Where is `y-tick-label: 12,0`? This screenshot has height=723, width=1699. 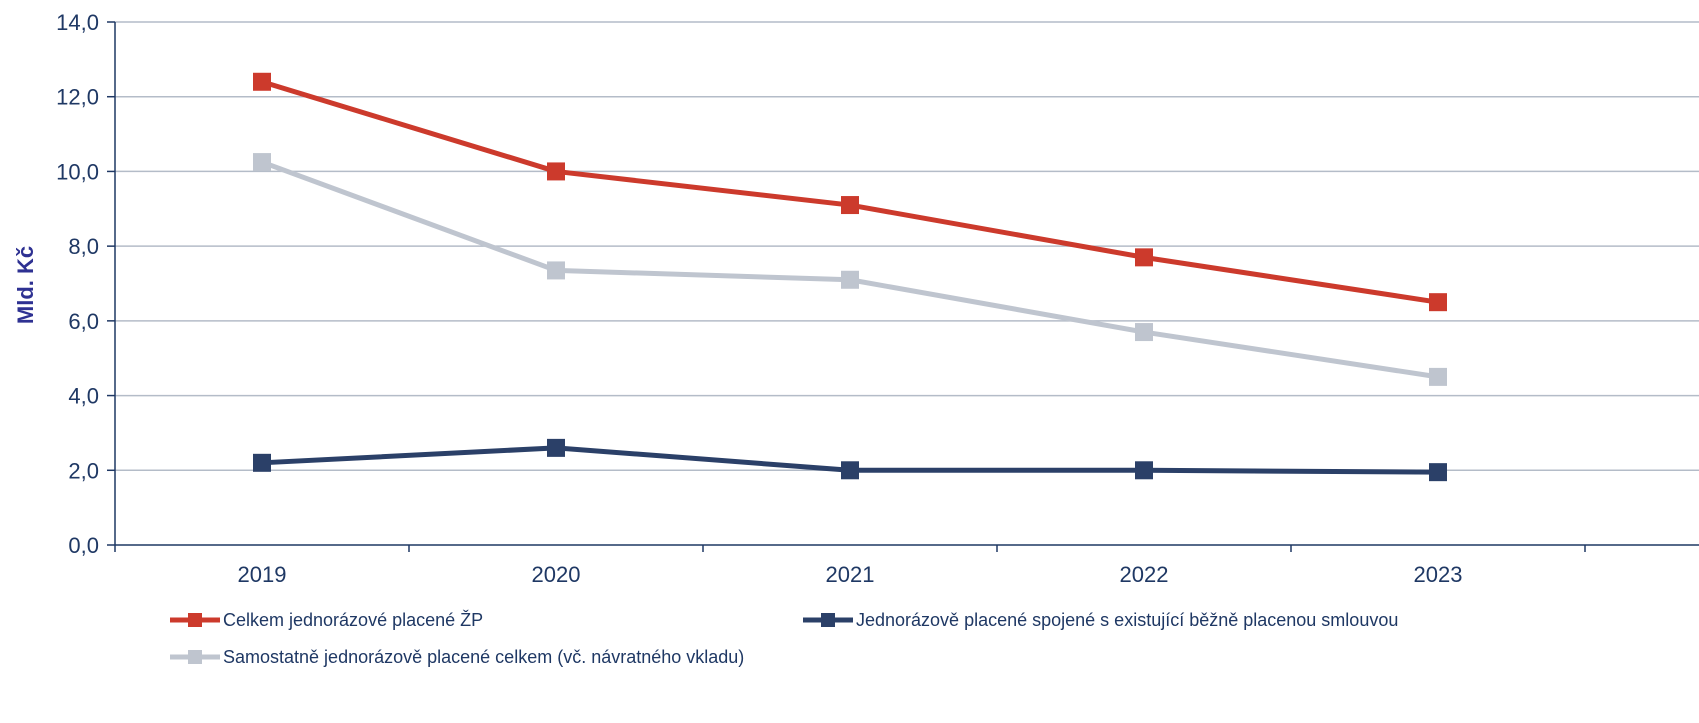 y-tick-label: 12,0 is located at coordinates (77, 97).